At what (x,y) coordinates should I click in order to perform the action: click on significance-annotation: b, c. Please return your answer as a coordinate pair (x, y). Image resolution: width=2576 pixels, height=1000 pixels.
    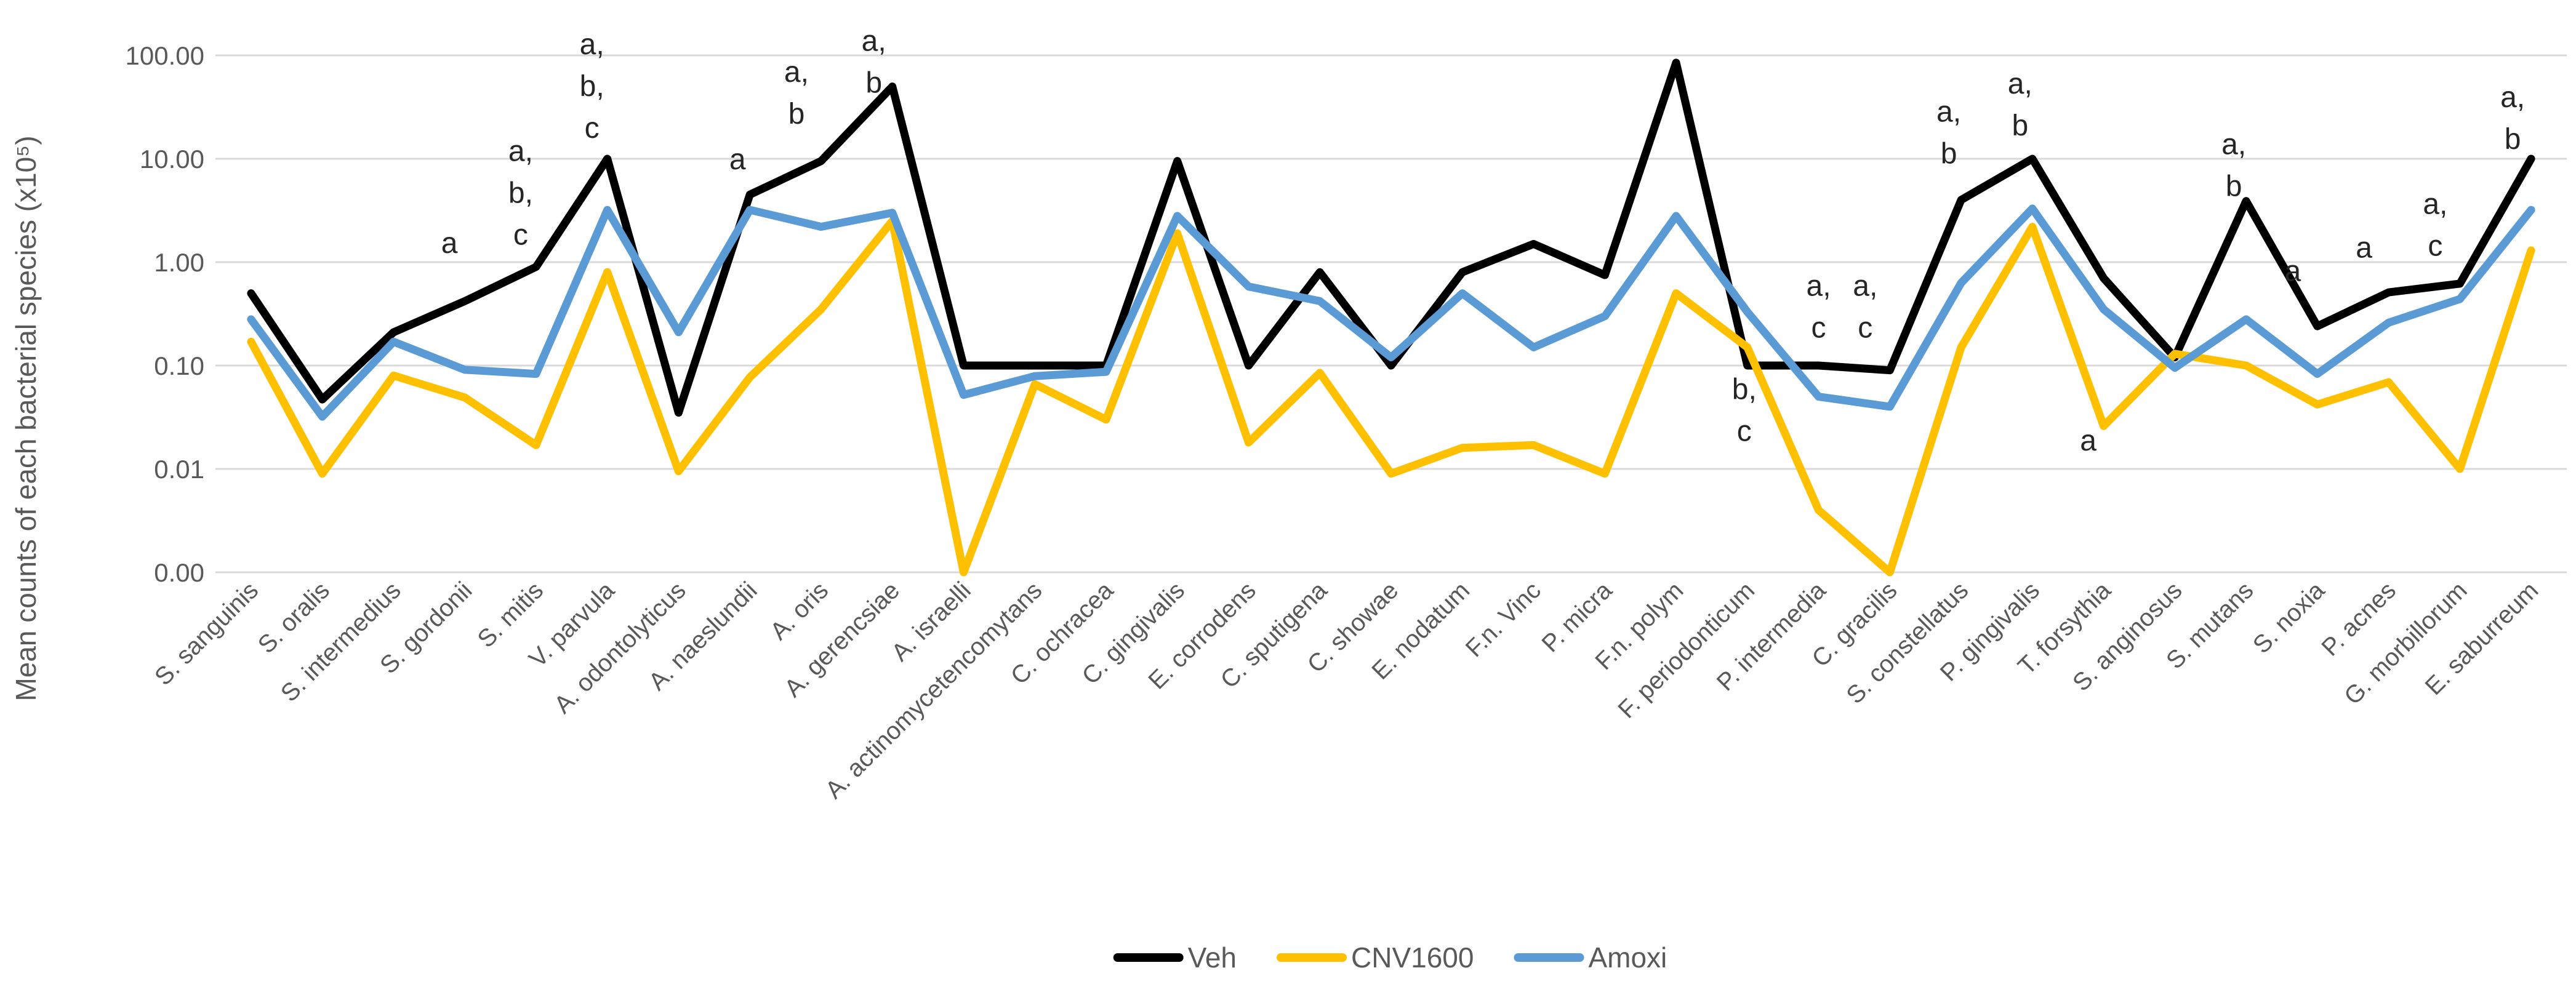
    Looking at the image, I should click on (1744, 410).